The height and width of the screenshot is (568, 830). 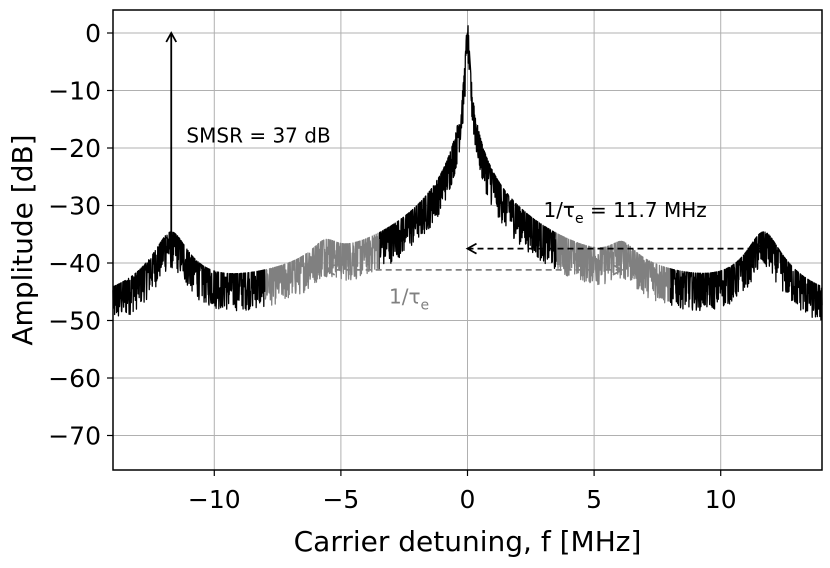 I want to click on y-tick-label: −50, so click(x=74, y=321).